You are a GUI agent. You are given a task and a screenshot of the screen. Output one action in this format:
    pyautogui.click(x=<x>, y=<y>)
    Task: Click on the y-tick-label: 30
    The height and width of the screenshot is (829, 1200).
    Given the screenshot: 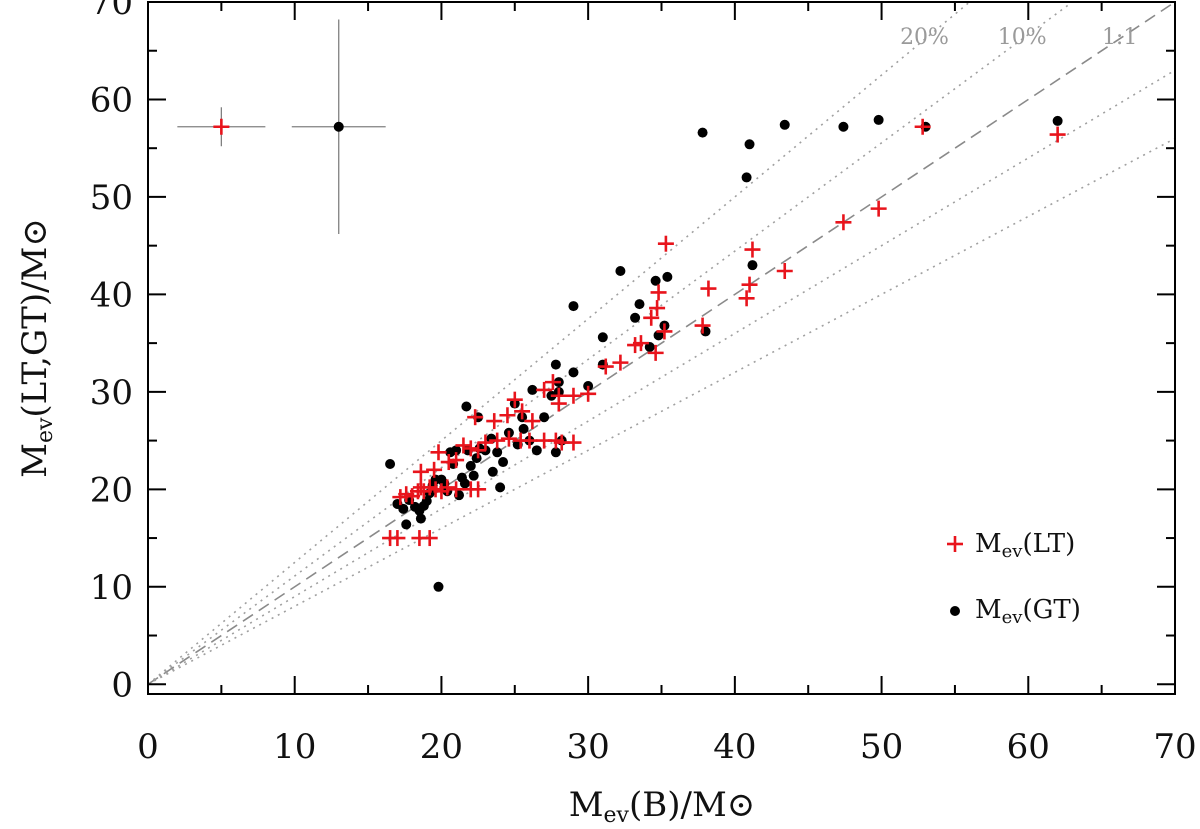 What is the action you would take?
    pyautogui.click(x=111, y=393)
    